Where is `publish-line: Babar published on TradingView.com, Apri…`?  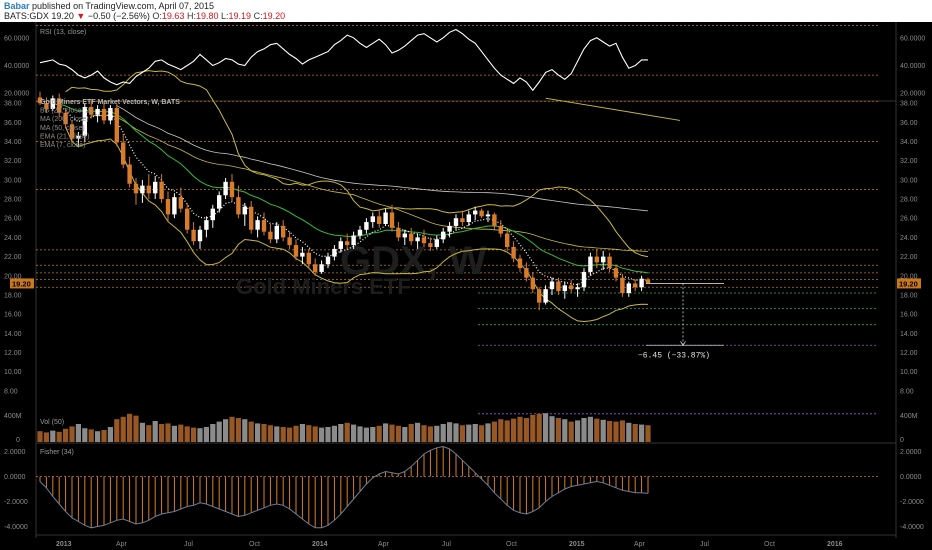 publish-line: Babar published on TradingView.com, Apri… is located at coordinates (109, 6).